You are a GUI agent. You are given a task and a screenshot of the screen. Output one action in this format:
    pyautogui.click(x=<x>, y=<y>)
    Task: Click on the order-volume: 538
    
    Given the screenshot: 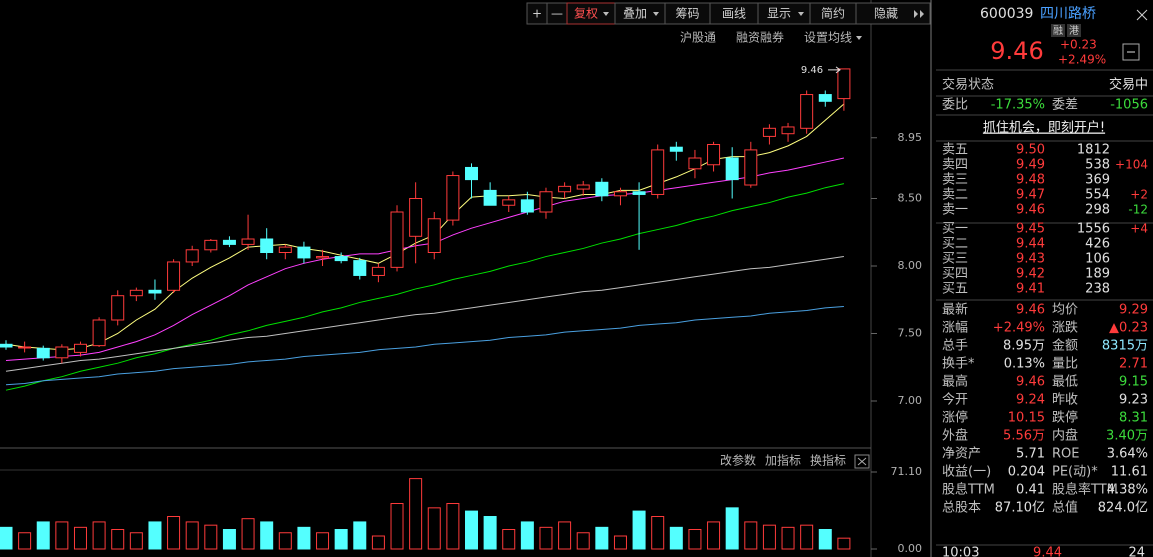 What is the action you would take?
    pyautogui.click(x=1097, y=165)
    